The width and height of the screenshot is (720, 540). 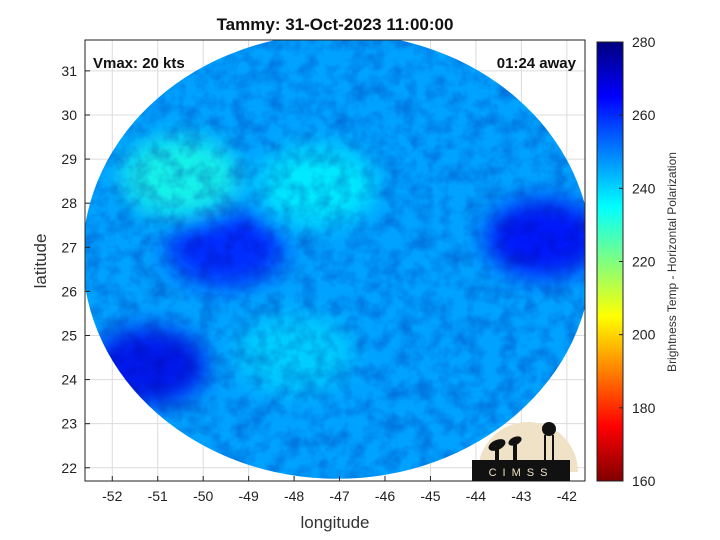 I want to click on cimss-logo: CIMSS, so click(x=525, y=451).